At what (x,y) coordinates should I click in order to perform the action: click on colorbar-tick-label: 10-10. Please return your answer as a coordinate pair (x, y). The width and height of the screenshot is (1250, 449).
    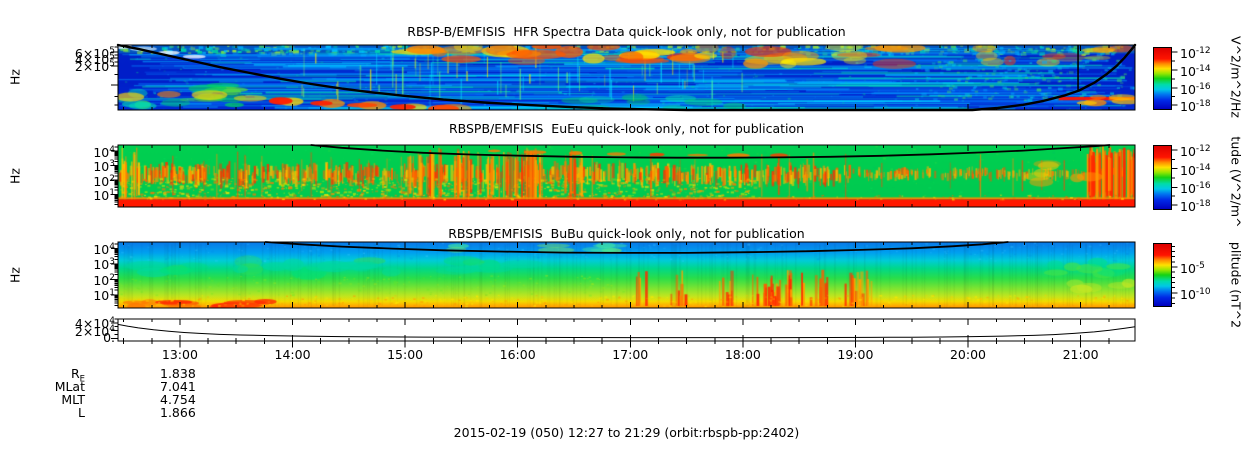
    Looking at the image, I should click on (1195, 294).